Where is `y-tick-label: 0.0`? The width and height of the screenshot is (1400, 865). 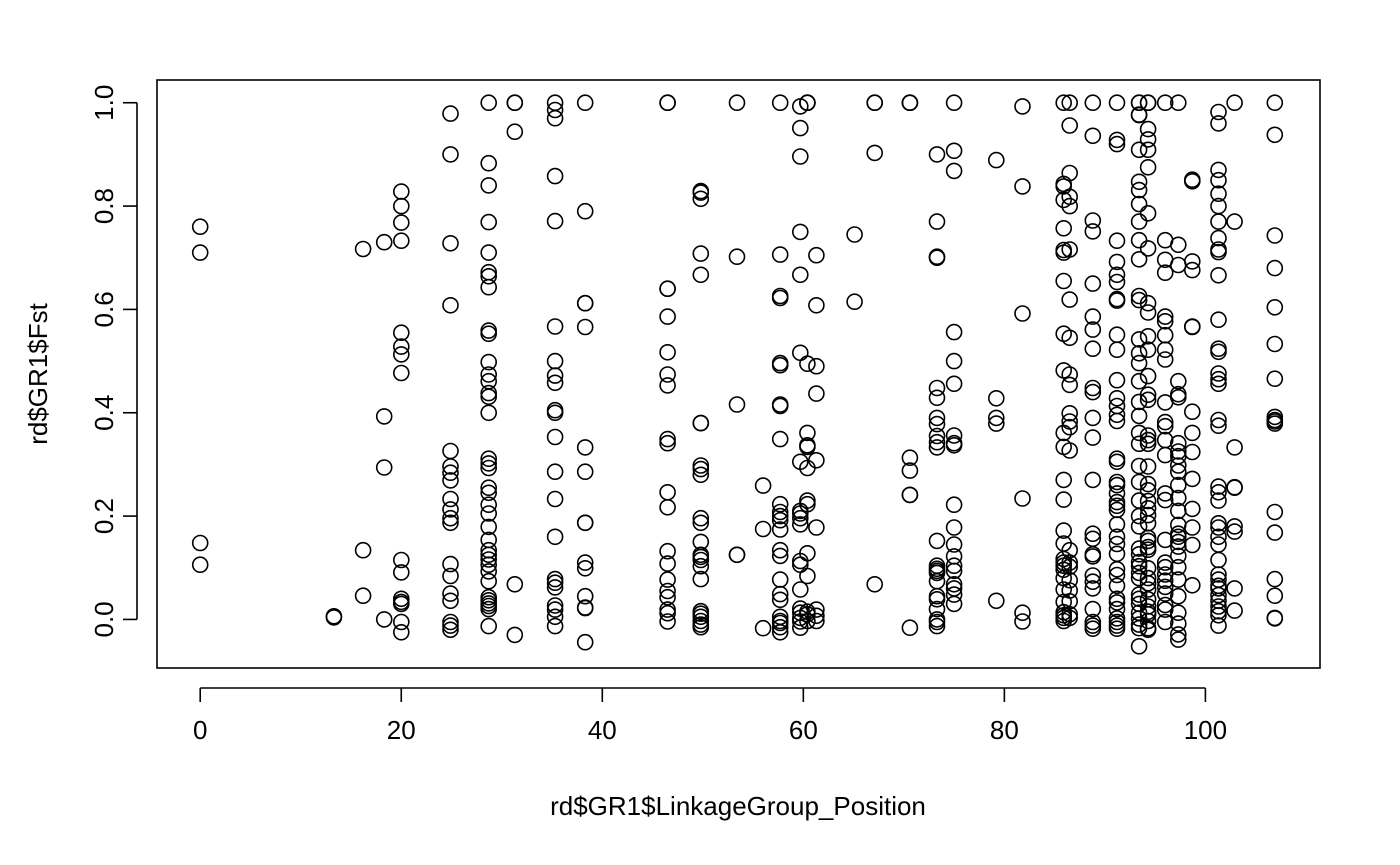
y-tick-label: 0.0 is located at coordinates (104, 619).